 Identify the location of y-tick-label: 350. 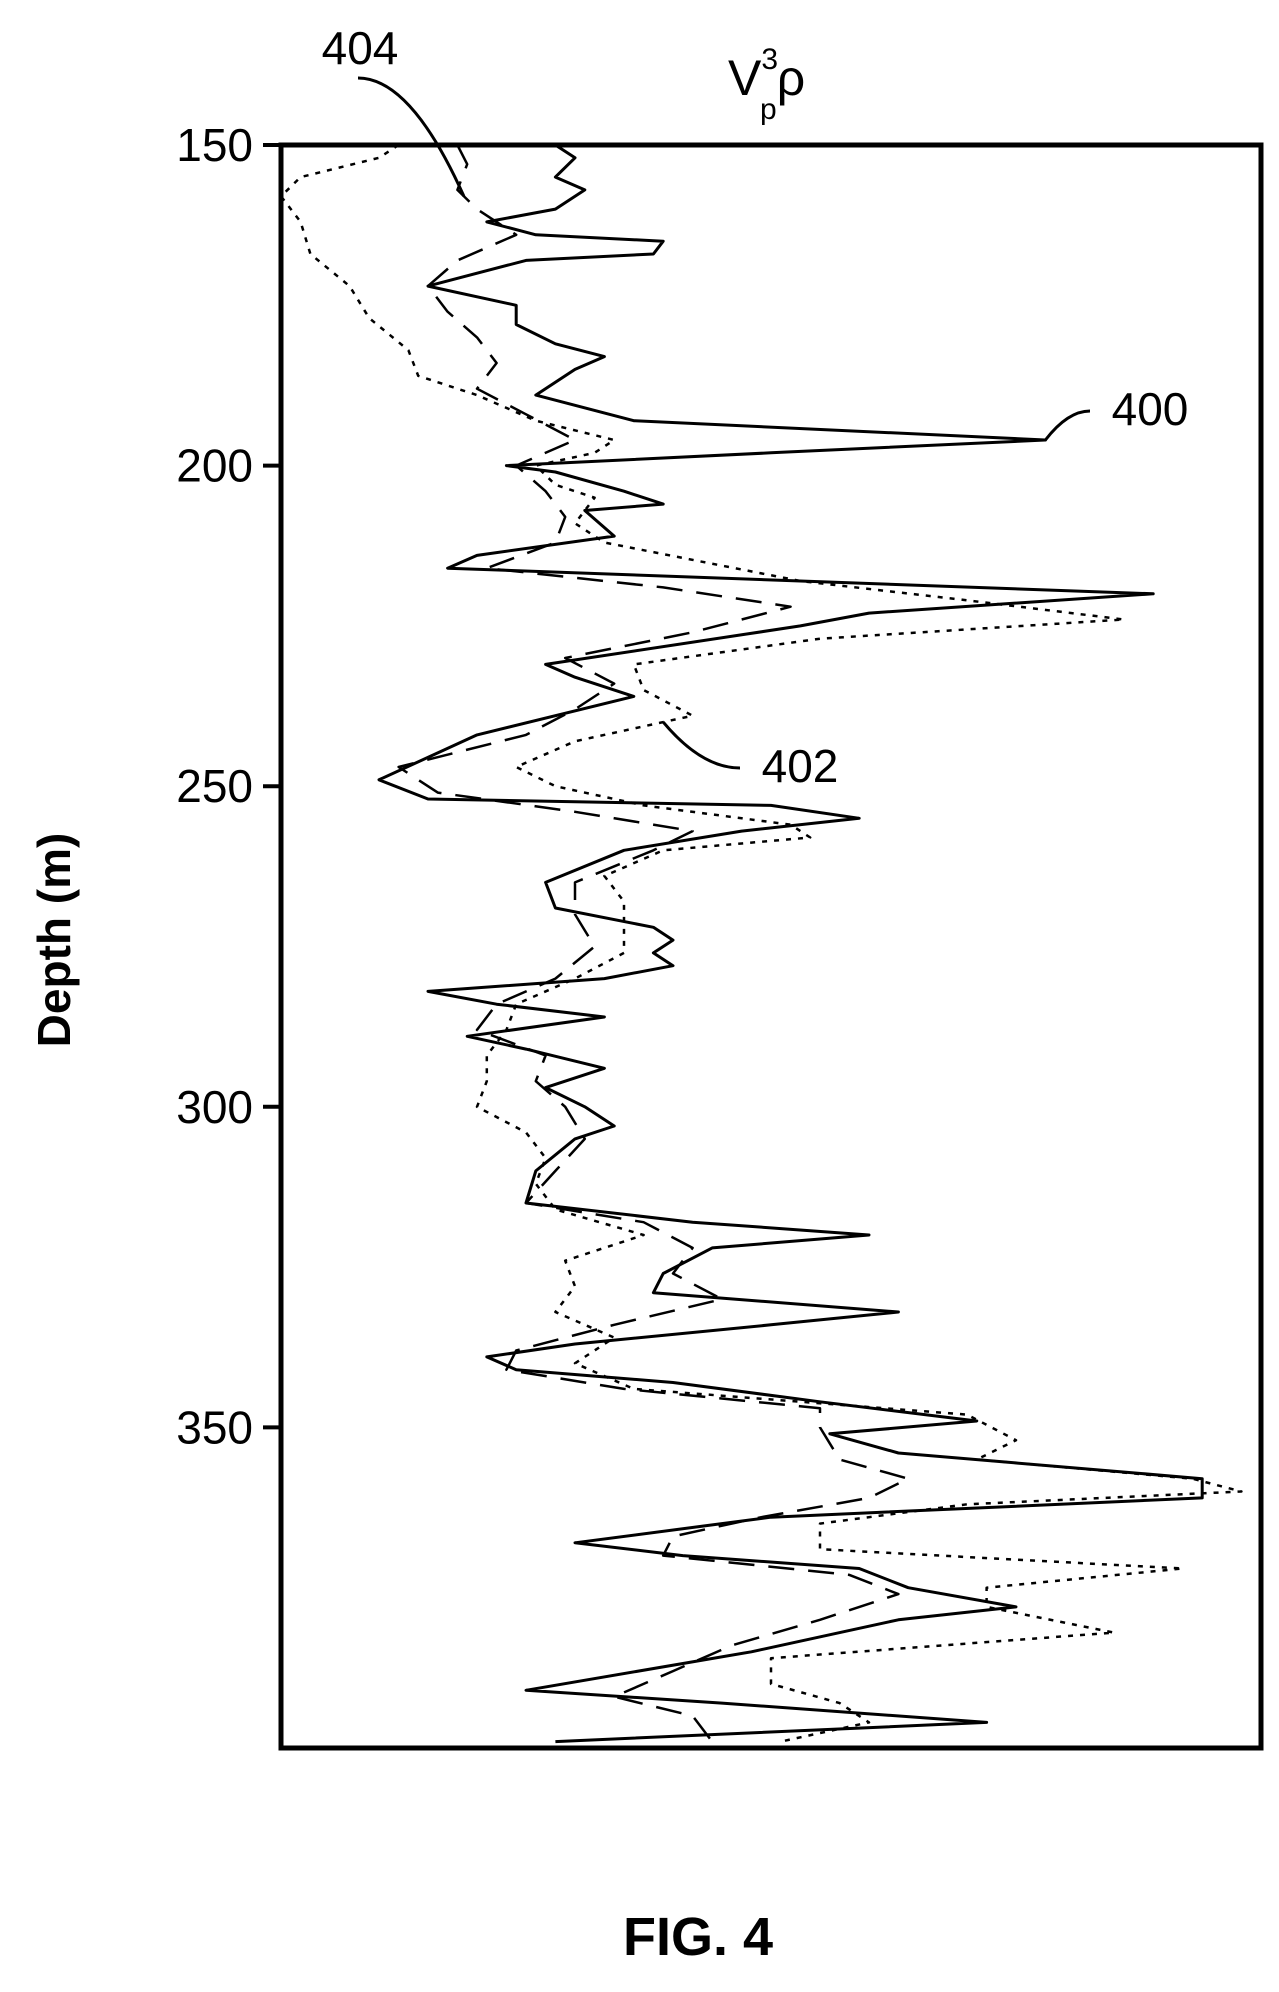
(214, 1427).